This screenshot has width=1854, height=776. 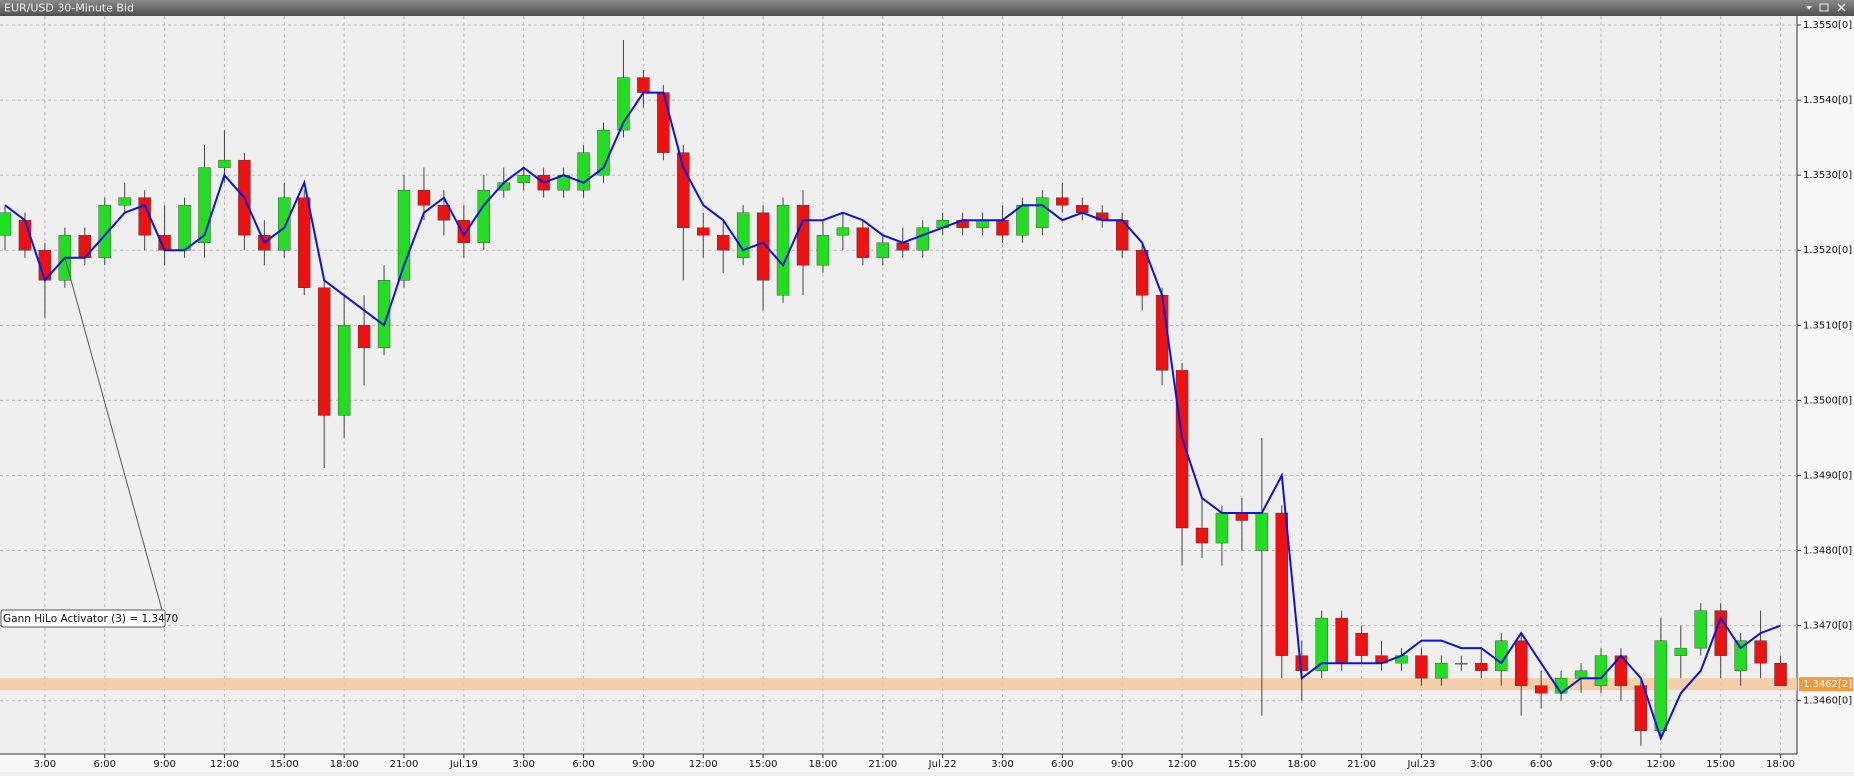 What do you see at coordinates (1420, 764) in the screenshot?
I see `x-tick-label: Jul.23` at bounding box center [1420, 764].